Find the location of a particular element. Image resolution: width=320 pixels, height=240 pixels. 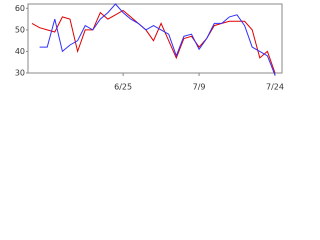

y-tick-label: 60 is located at coordinates (20, 8).